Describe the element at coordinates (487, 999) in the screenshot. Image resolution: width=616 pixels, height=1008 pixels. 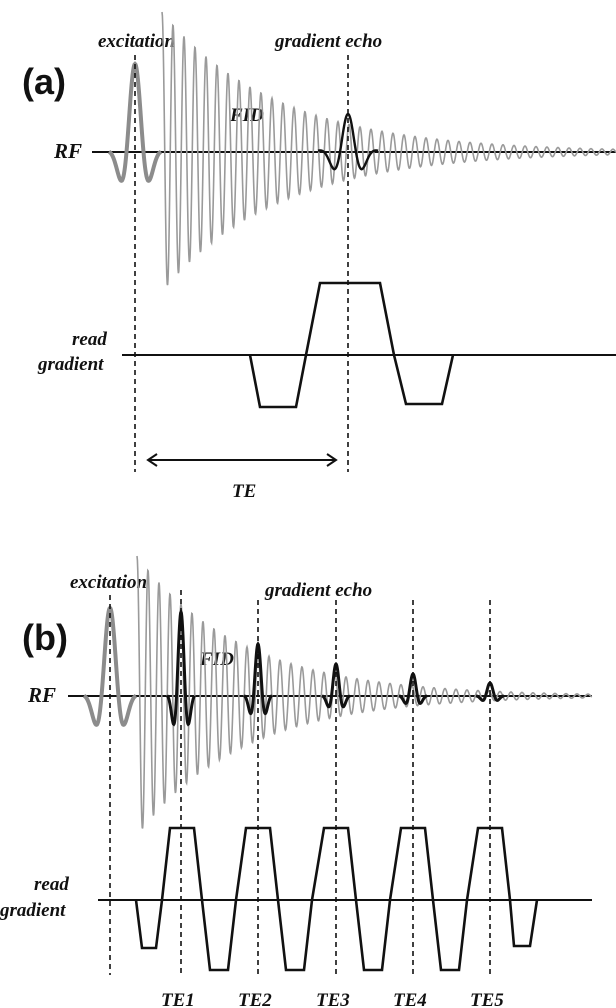
I see `panel-b-te5-label: TE5` at that location.